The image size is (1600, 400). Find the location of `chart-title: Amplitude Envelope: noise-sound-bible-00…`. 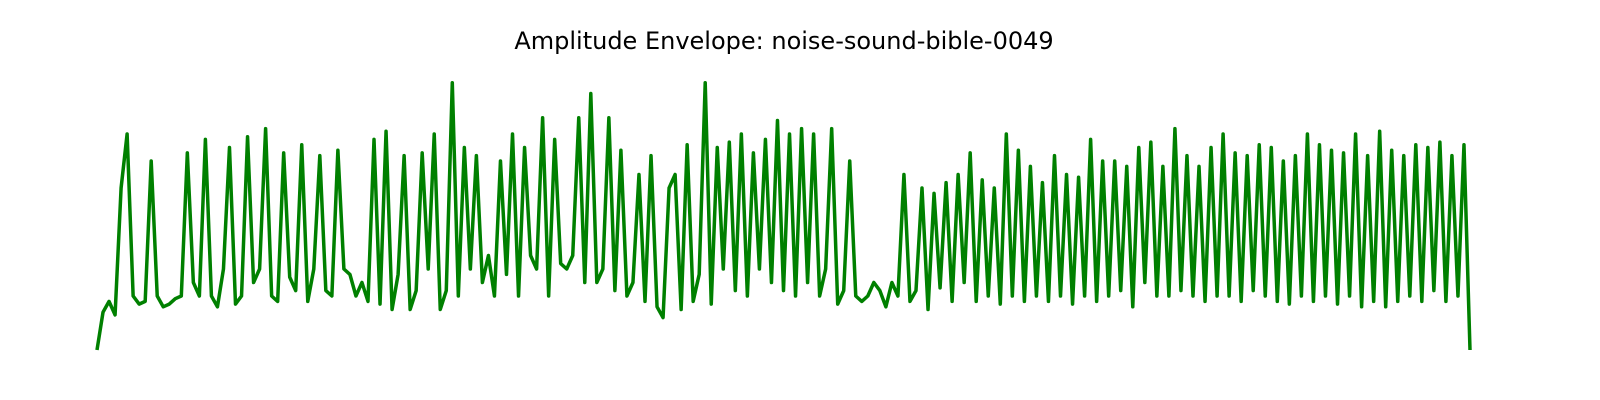

chart-title: Amplitude Envelope: noise-sound-bible-00… is located at coordinates (783, 41).